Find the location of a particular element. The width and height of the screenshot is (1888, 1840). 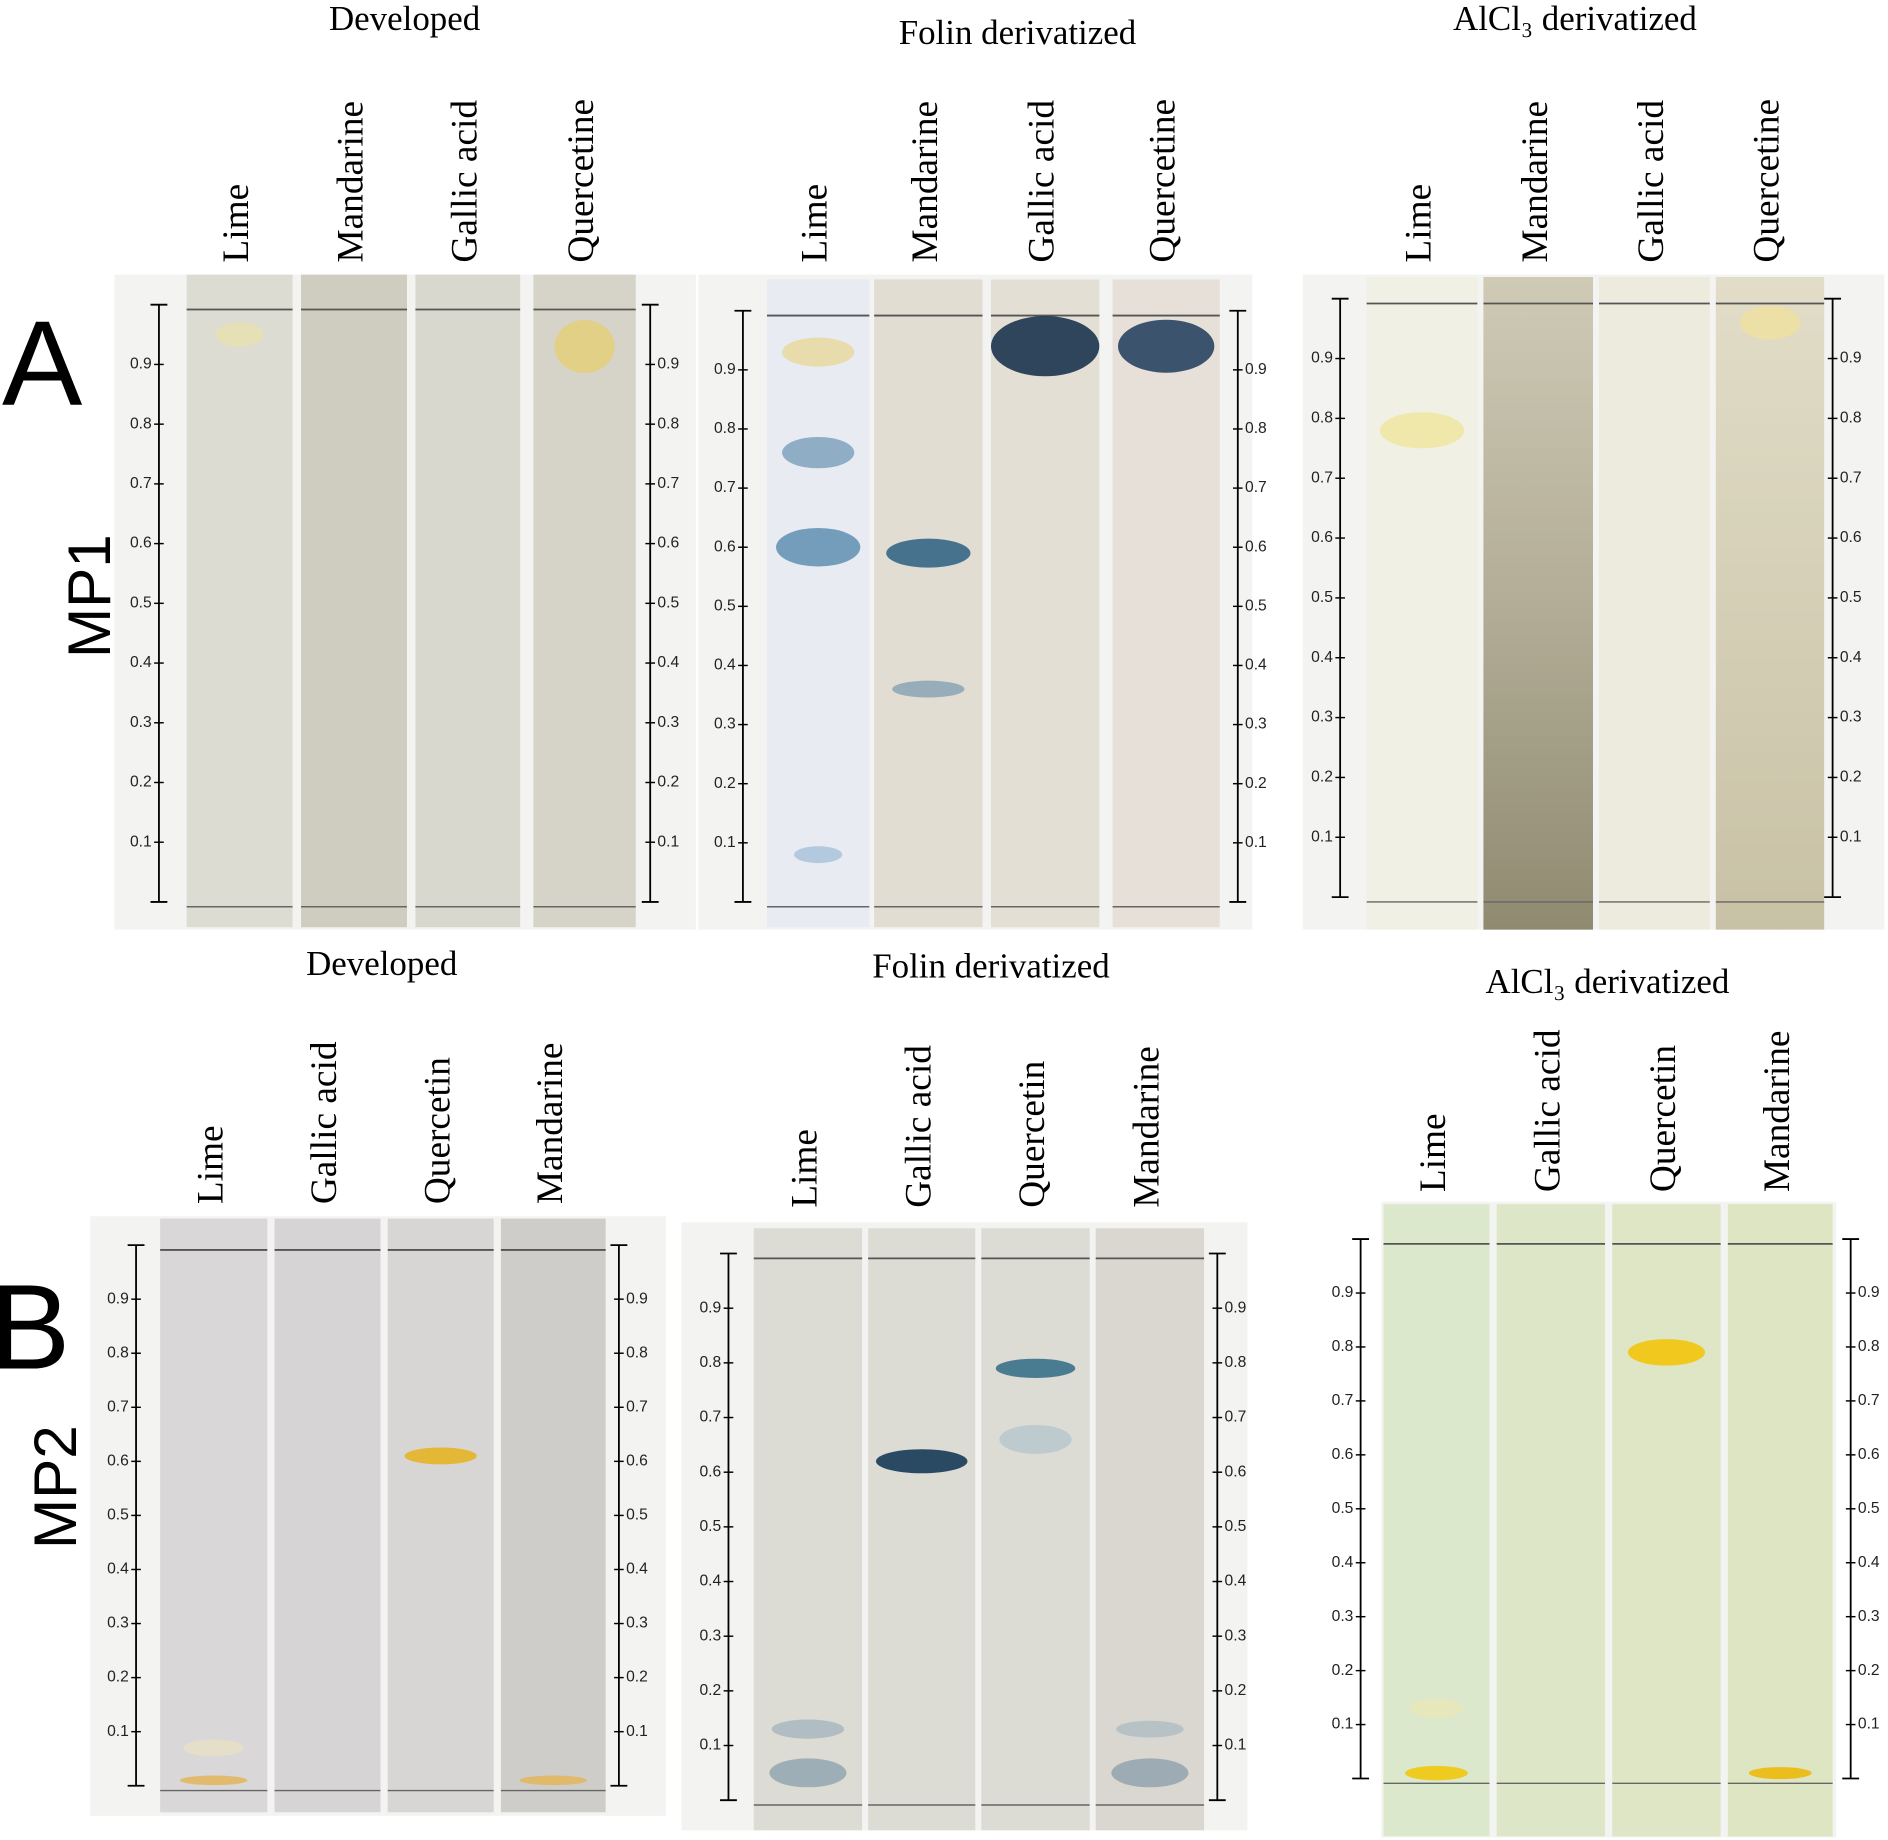

mobile-phase-label: MP1 is located at coordinates (89, 596).